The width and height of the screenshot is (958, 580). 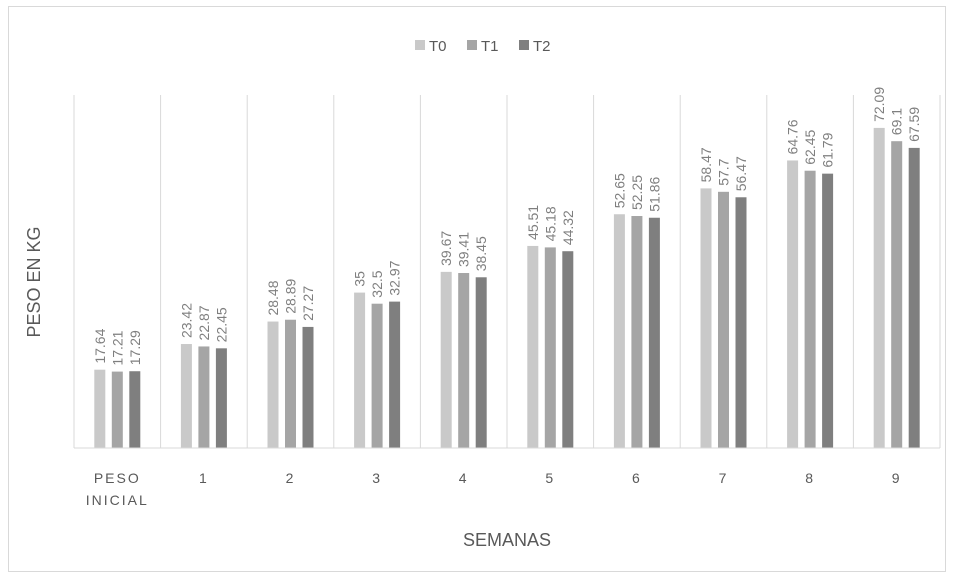 I want to click on data-label: 56.47, so click(x=741, y=173).